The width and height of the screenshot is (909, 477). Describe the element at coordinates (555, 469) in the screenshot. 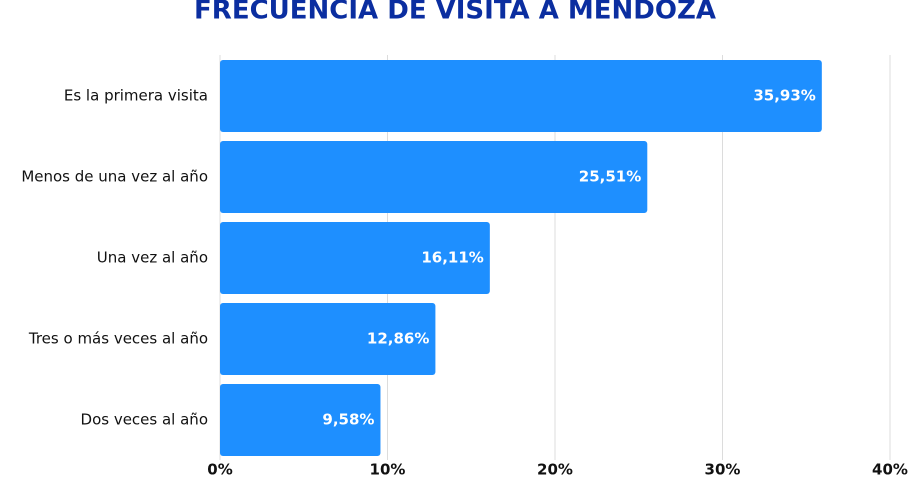

I see `x-tick-label: 20%` at that location.